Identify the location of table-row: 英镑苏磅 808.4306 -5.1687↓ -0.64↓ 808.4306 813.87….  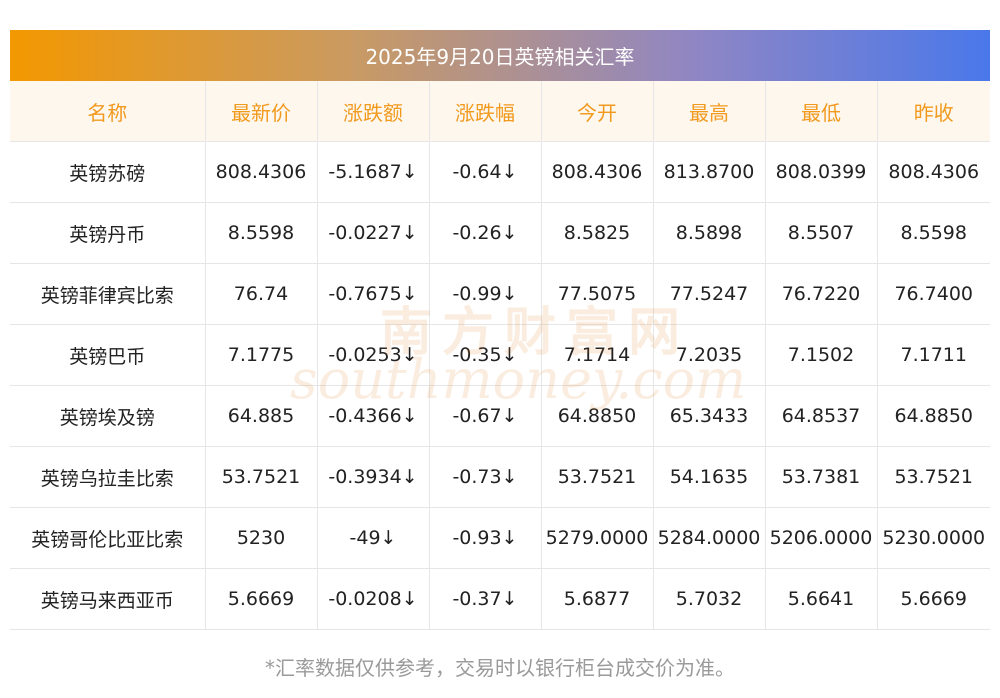
(500, 172).